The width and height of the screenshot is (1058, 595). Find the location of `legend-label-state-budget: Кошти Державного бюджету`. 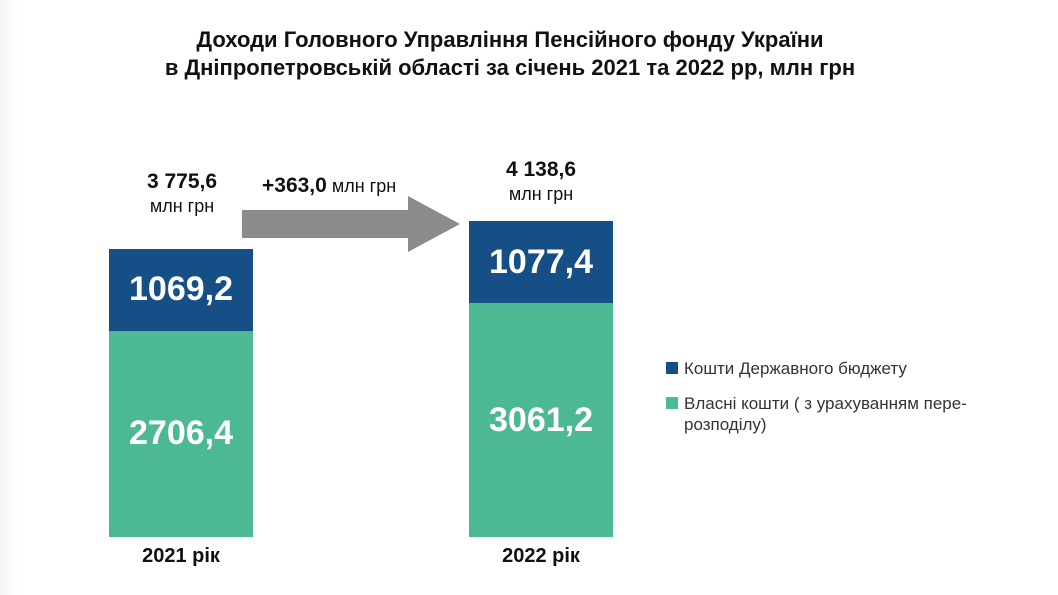

legend-label-state-budget: Кошти Державного бюджету is located at coordinates (795, 368).